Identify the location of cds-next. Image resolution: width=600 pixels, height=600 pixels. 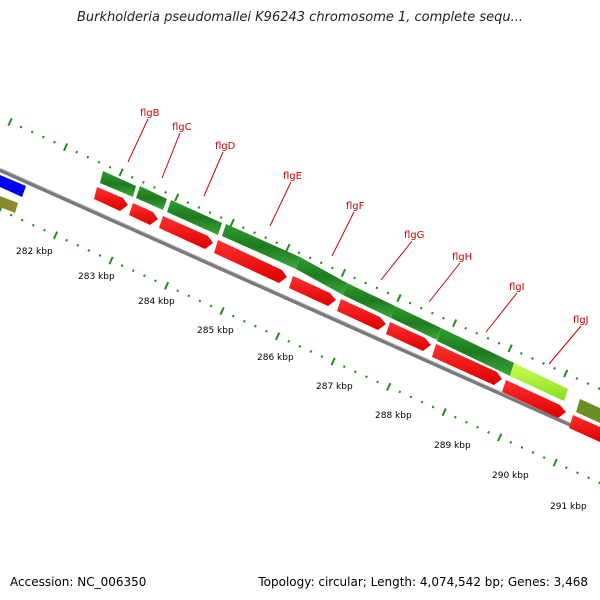
(584, 428).